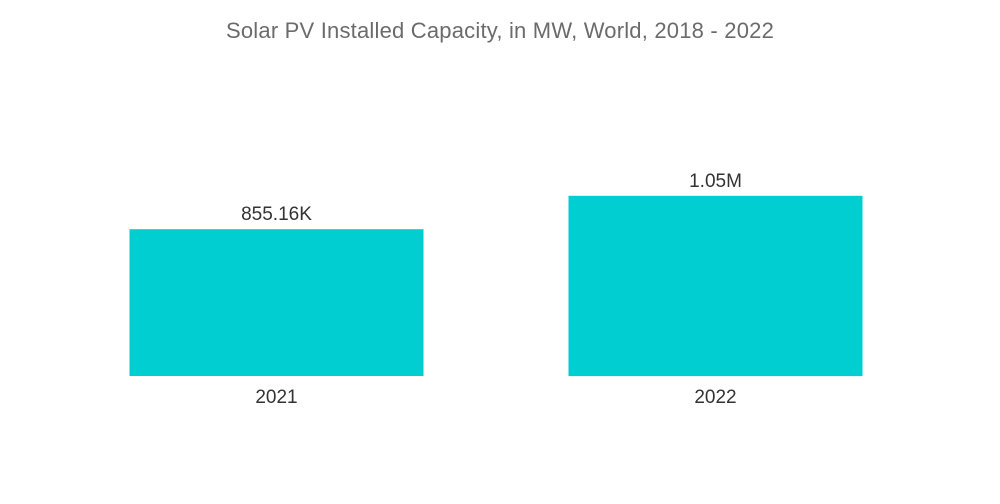 Image resolution: width=1000 pixels, height=504 pixels. What do you see at coordinates (715, 397) in the screenshot?
I see `x-tick-2022: 2022` at bounding box center [715, 397].